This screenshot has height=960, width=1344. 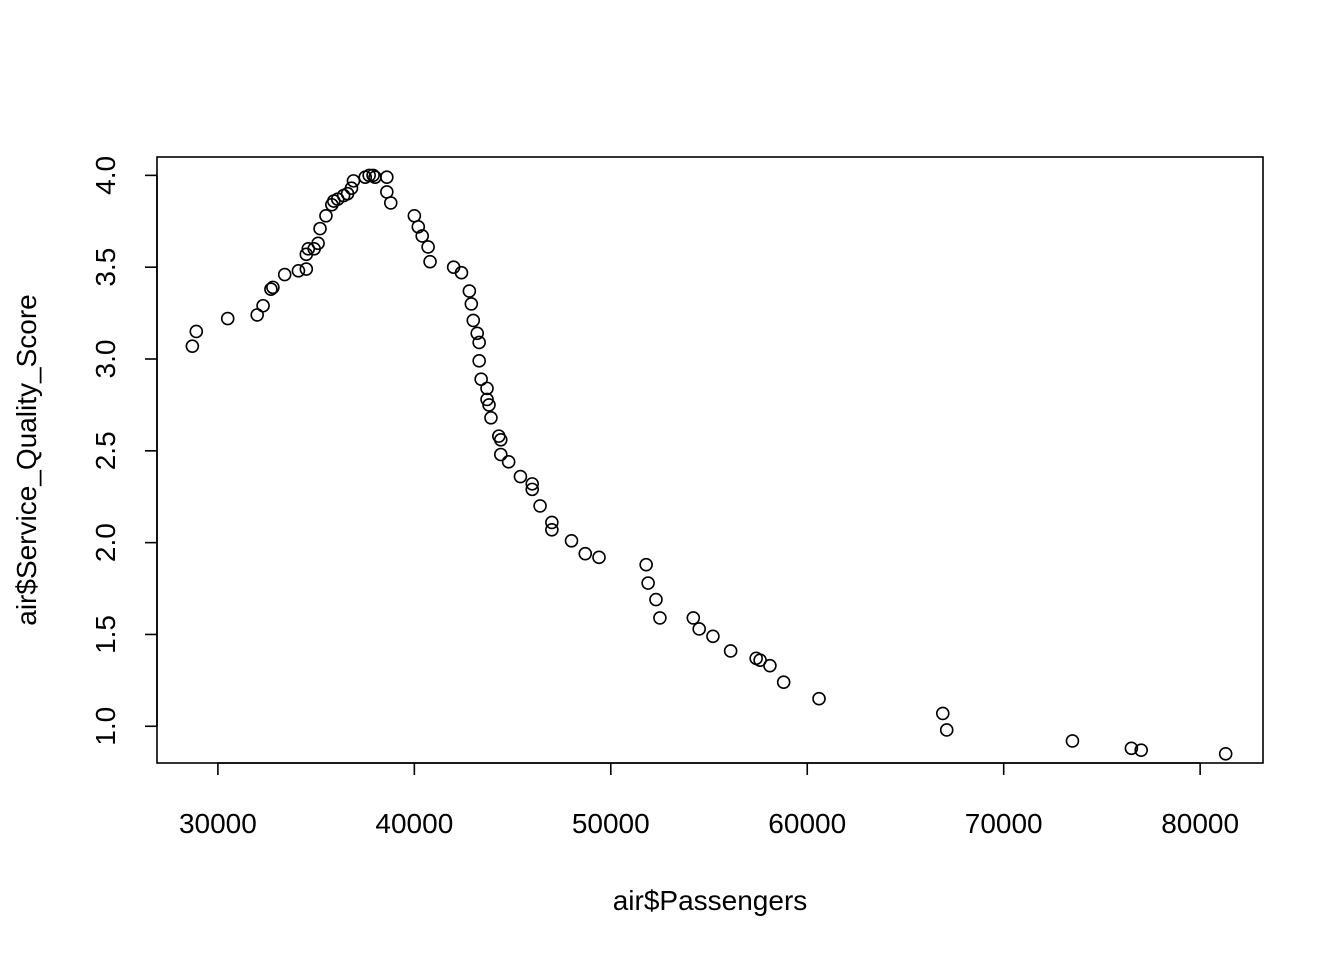 I want to click on y-tick-label: 2.0, so click(x=105, y=542).